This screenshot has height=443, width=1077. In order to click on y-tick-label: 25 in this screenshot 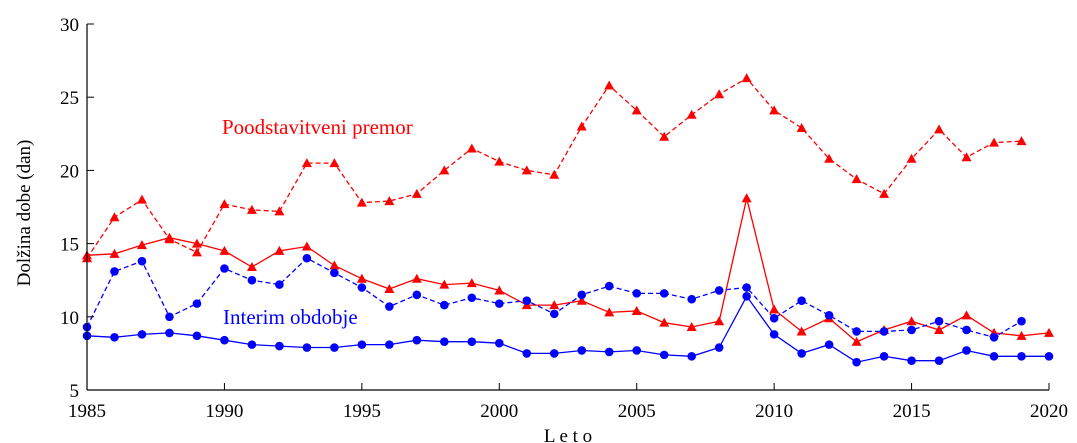, I will do `click(69, 98)`.